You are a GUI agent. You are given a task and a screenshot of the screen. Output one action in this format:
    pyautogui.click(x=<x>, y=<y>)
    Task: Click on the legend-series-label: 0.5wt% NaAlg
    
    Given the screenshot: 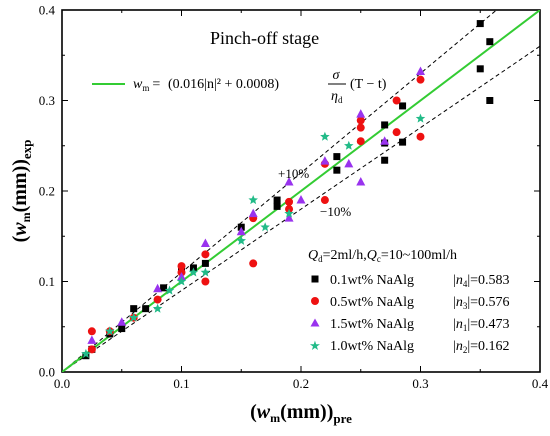 What is the action you would take?
    pyautogui.click(x=372, y=302)
    